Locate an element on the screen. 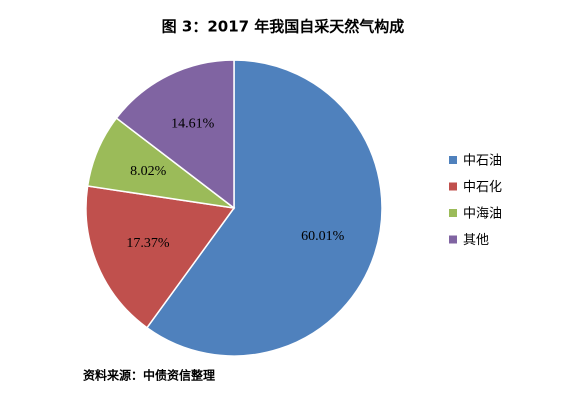 This screenshot has width=566, height=403. source-note: 资料来源：中债资信整理 is located at coordinates (149, 375).